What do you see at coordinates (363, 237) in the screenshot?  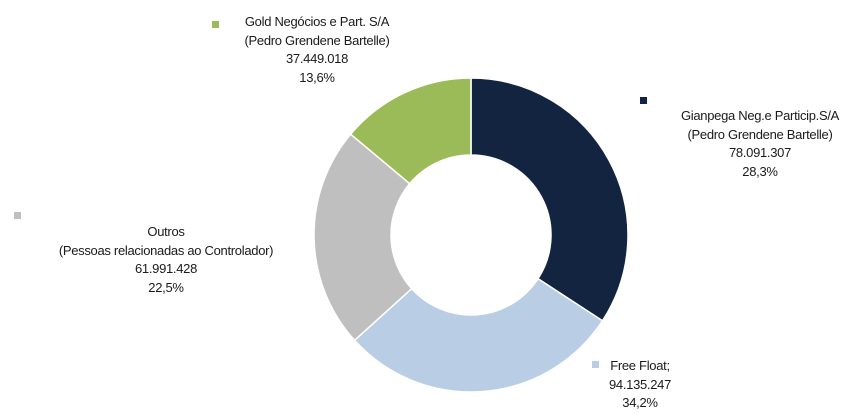 I see `donut-slice-outros` at bounding box center [363, 237].